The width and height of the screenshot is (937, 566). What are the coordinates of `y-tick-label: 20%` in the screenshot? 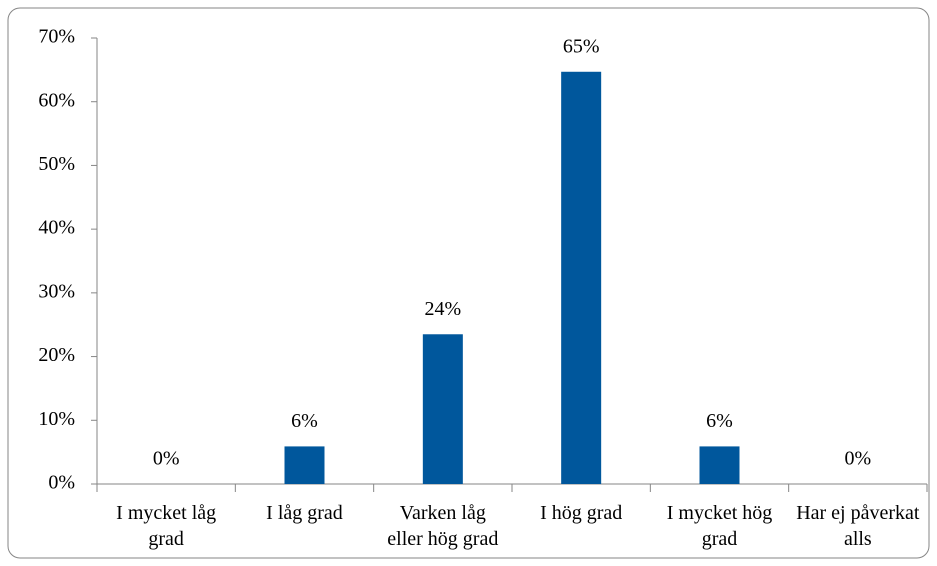 It's located at (56, 355).